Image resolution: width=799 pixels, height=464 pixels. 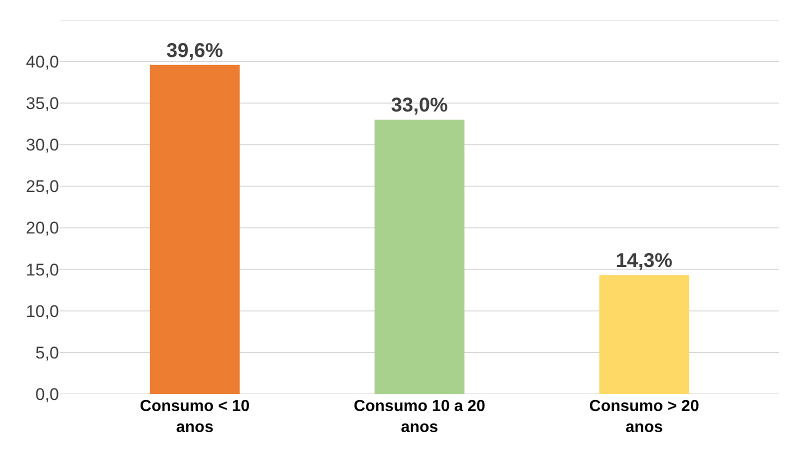 I want to click on y-tick-label: 20,0, so click(x=42, y=228).